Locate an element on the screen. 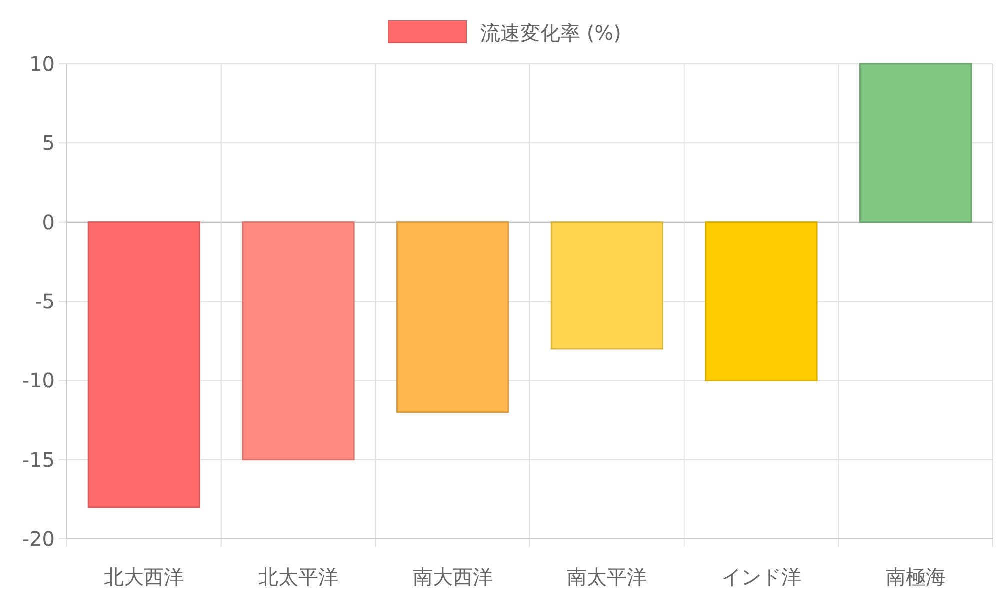 The height and width of the screenshot is (600, 1000). y-tick-label: -15 is located at coordinates (38, 460).